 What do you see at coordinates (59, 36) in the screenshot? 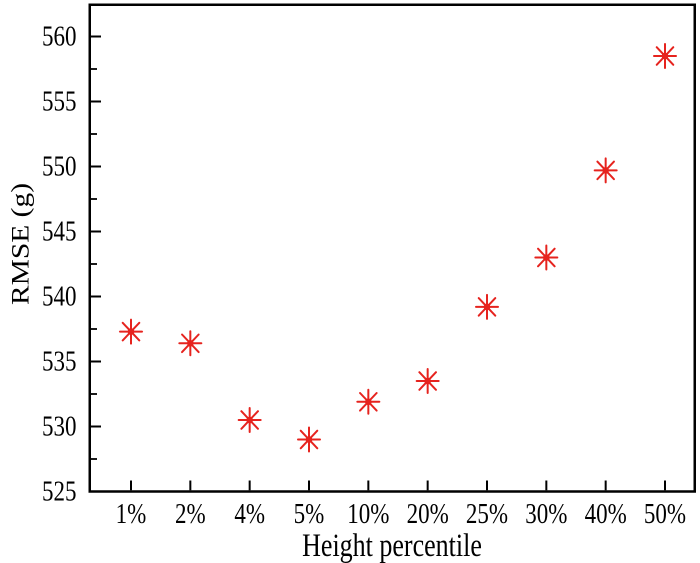
I see `y-tick-label: 560` at bounding box center [59, 36].